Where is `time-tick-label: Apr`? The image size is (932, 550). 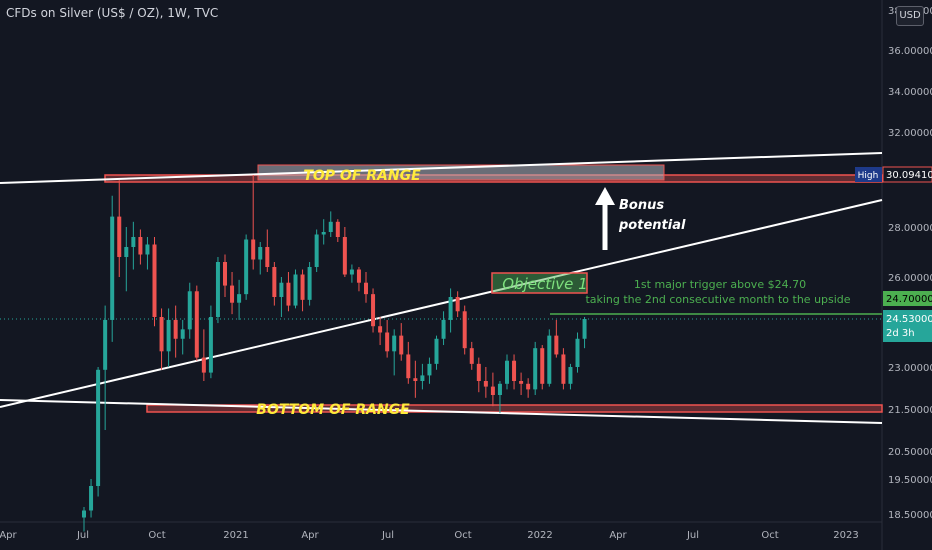
time-tick-label: Apr is located at coordinates (9, 535).